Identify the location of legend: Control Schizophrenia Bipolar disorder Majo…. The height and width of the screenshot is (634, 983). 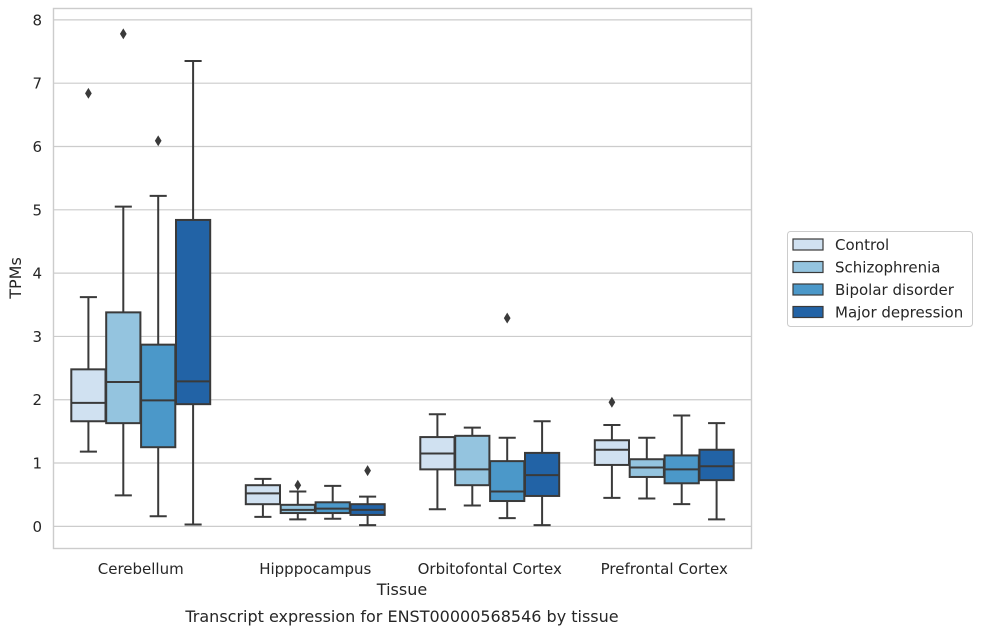
(880, 279).